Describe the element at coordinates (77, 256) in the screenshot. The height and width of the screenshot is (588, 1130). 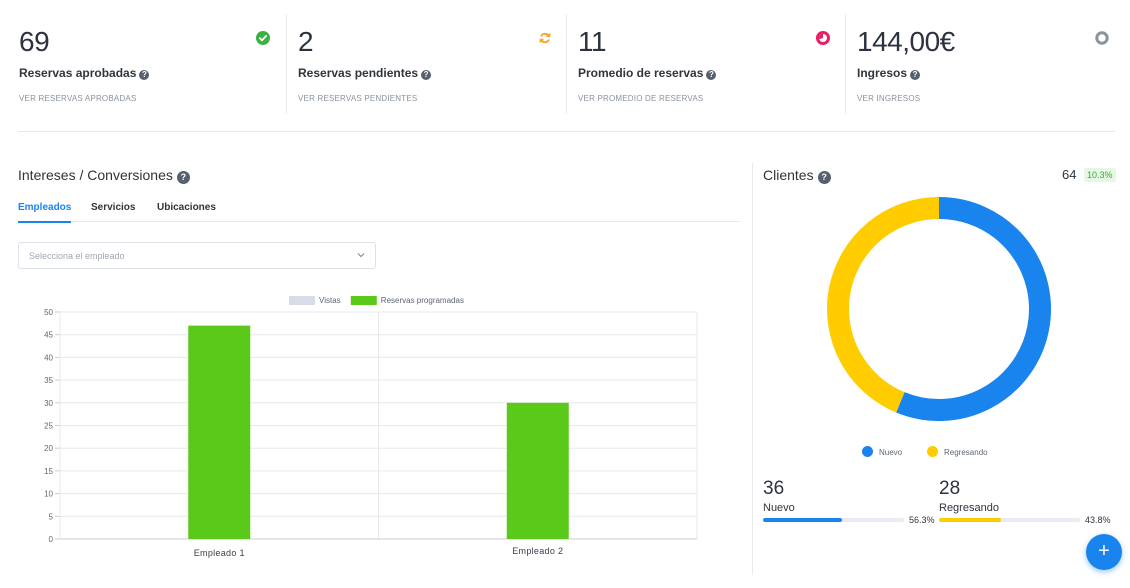
I see `select-placeholder: Selecciona el empleado` at that location.